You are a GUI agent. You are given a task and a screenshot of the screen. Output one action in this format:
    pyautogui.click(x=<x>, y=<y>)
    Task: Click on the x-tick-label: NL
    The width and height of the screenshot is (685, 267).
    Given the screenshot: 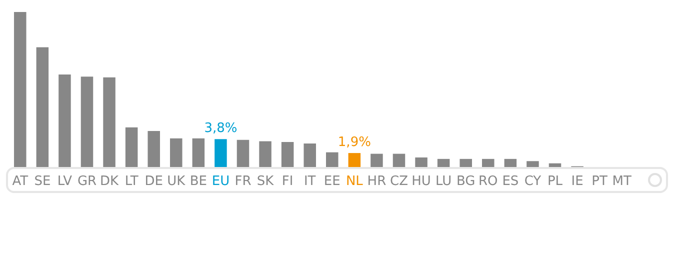 What is the action you would take?
    pyautogui.click(x=355, y=181)
    